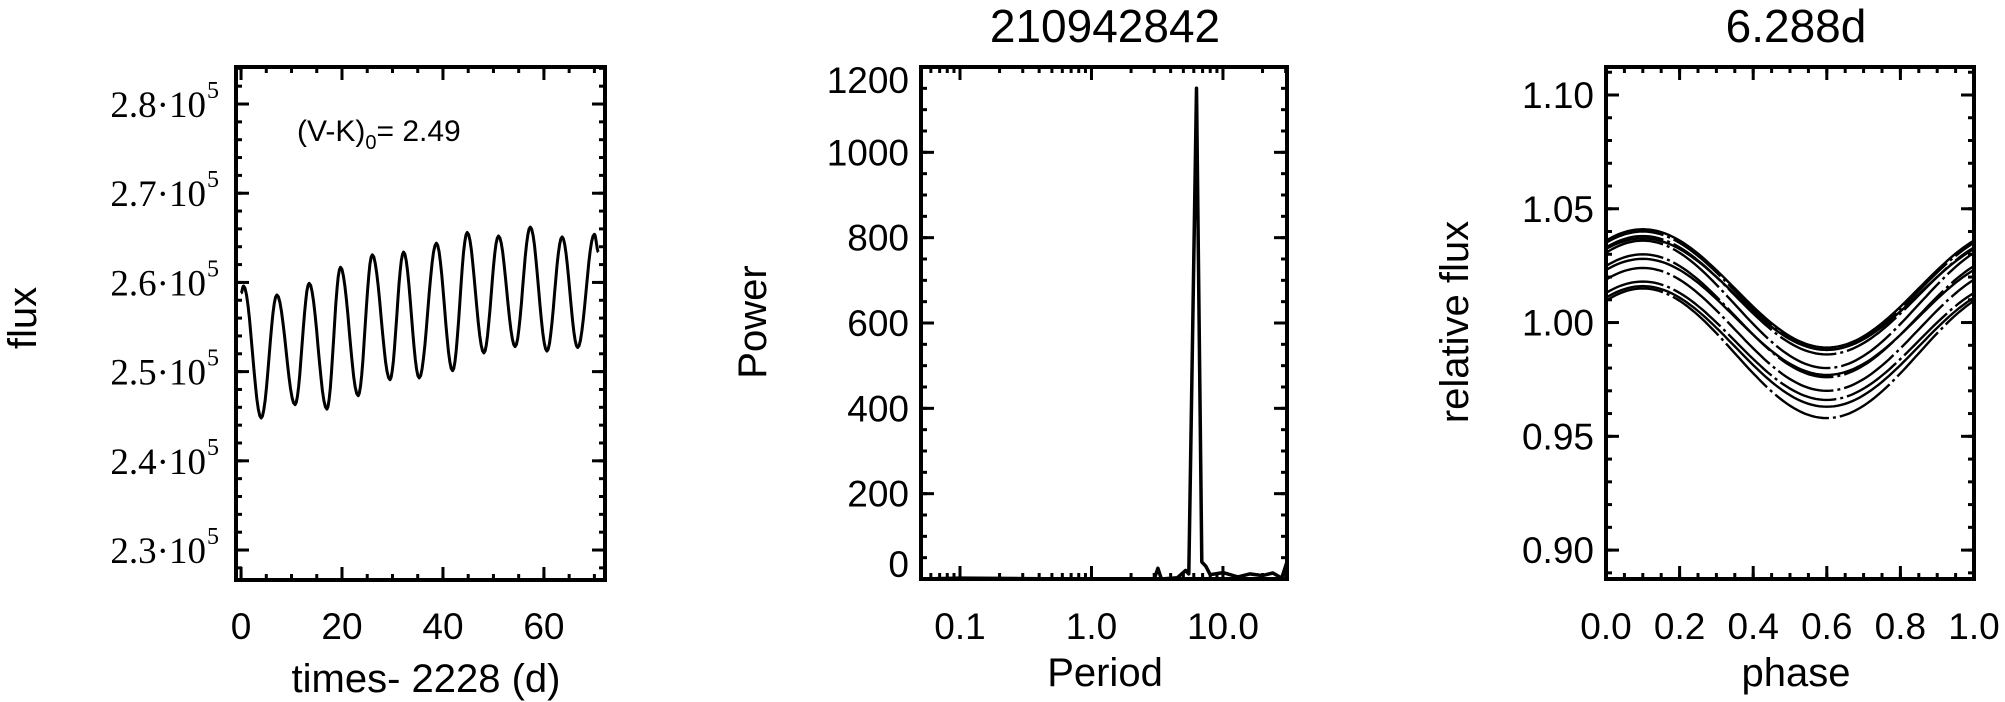 This screenshot has width=2005, height=702. I want to click on y-tick-label: 200, so click(878, 494).